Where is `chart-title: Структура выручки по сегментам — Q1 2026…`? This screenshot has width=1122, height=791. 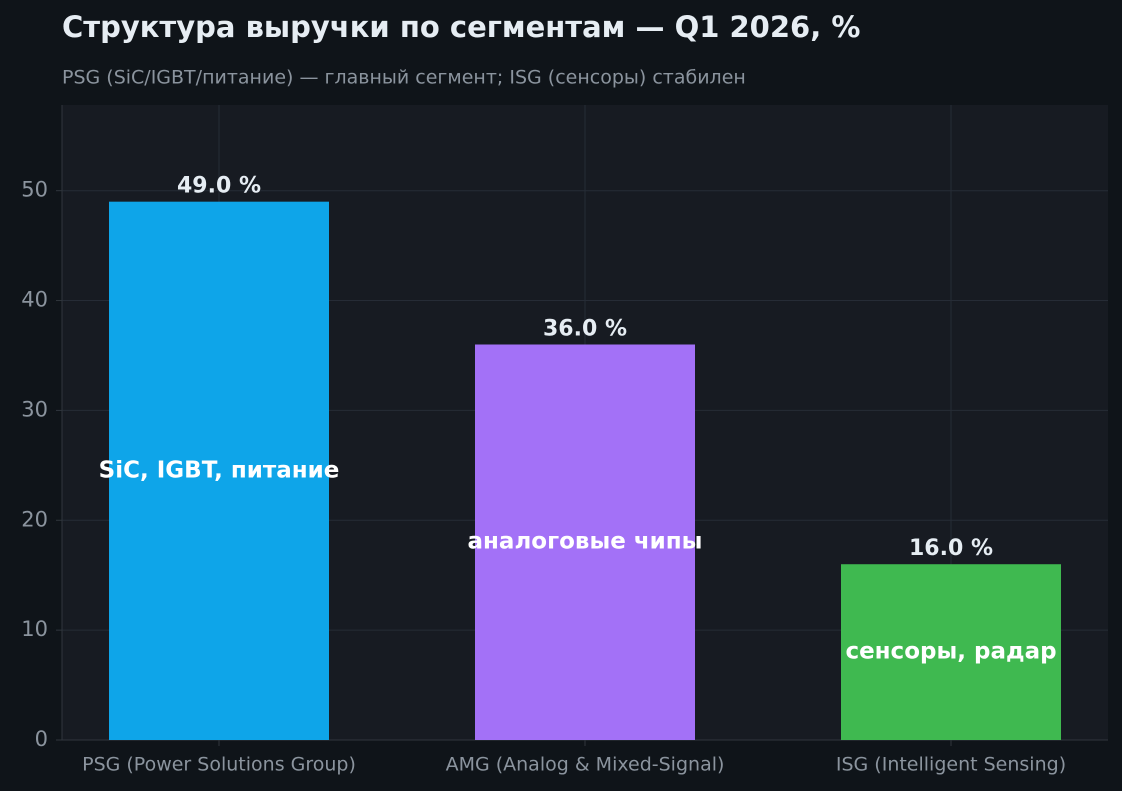 chart-title: Структура выручки по сегментам — Q1 2026… is located at coordinates (461, 27).